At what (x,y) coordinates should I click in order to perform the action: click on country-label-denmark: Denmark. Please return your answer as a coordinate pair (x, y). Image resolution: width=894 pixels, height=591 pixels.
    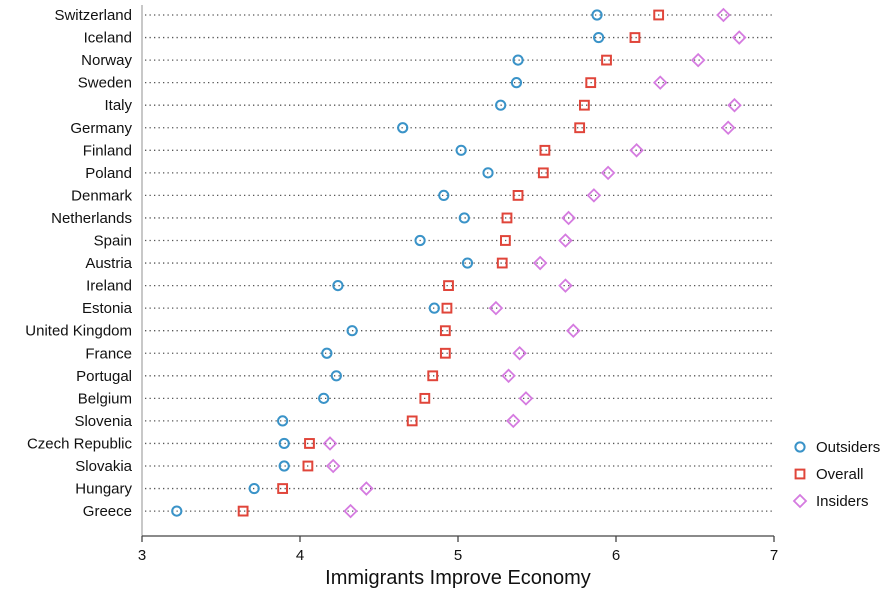
    Looking at the image, I should click on (101, 195).